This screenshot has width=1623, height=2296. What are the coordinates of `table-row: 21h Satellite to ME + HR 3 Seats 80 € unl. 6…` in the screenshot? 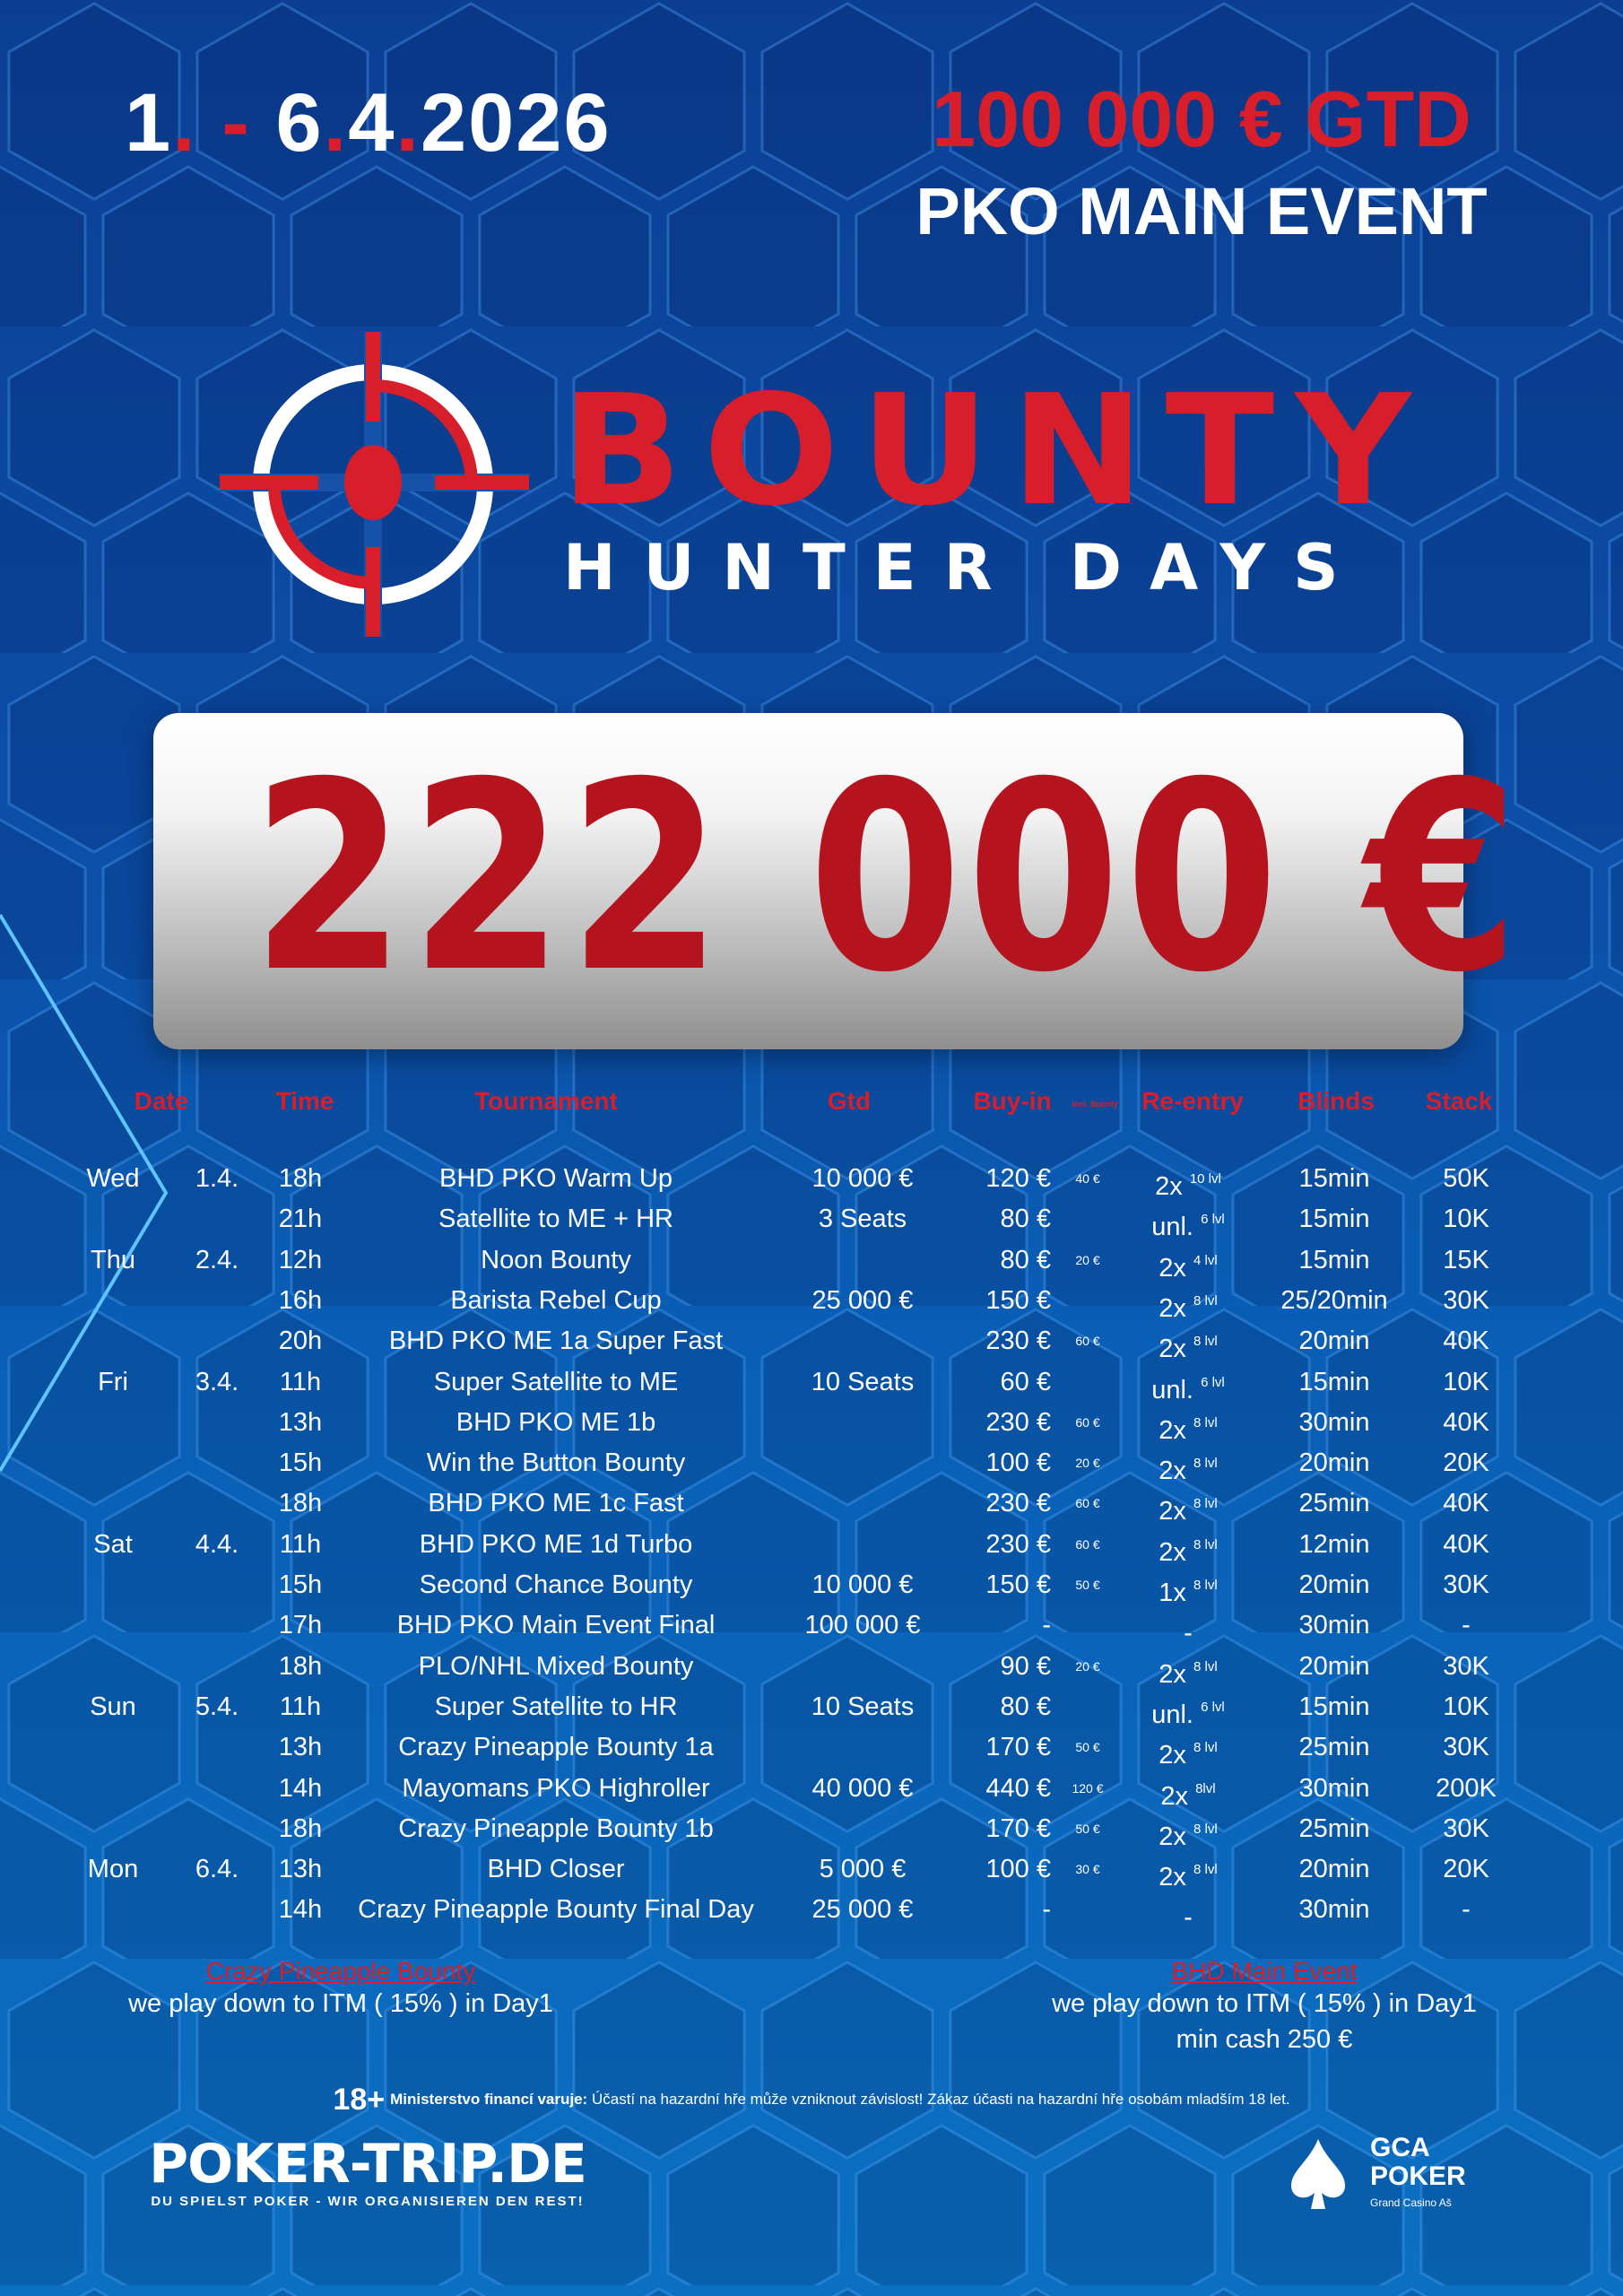 It's located at (811, 1220).